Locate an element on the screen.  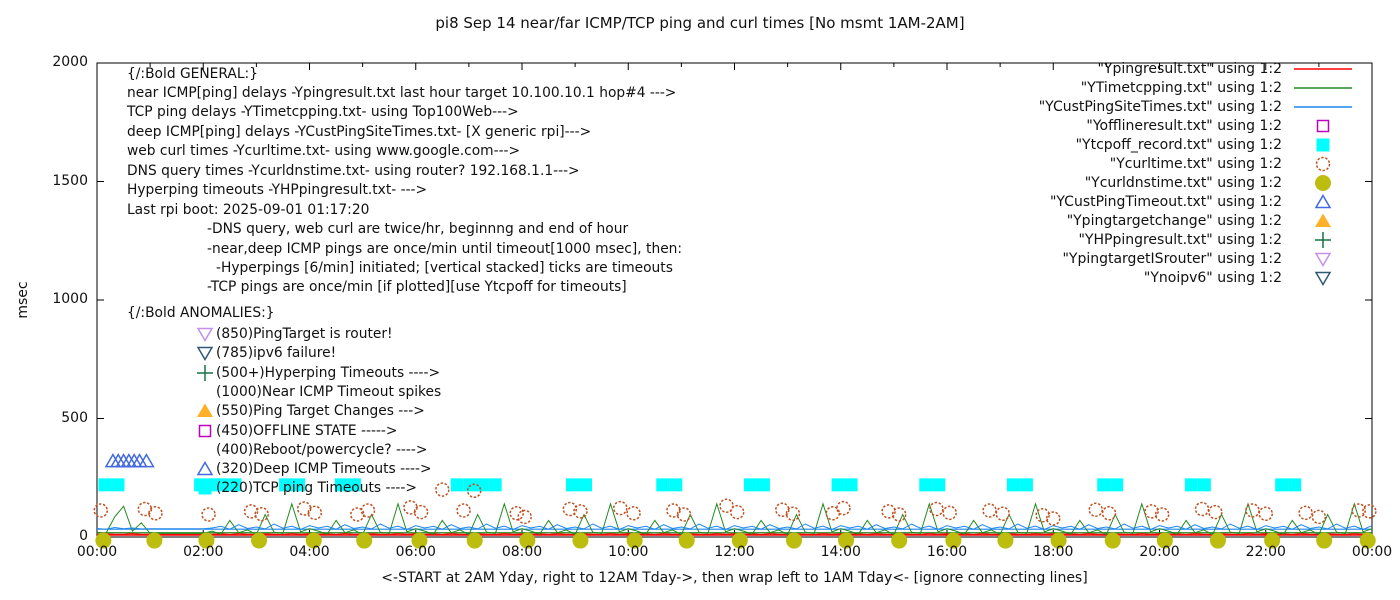
x-tick-label: 14:00 is located at coordinates (840, 552).